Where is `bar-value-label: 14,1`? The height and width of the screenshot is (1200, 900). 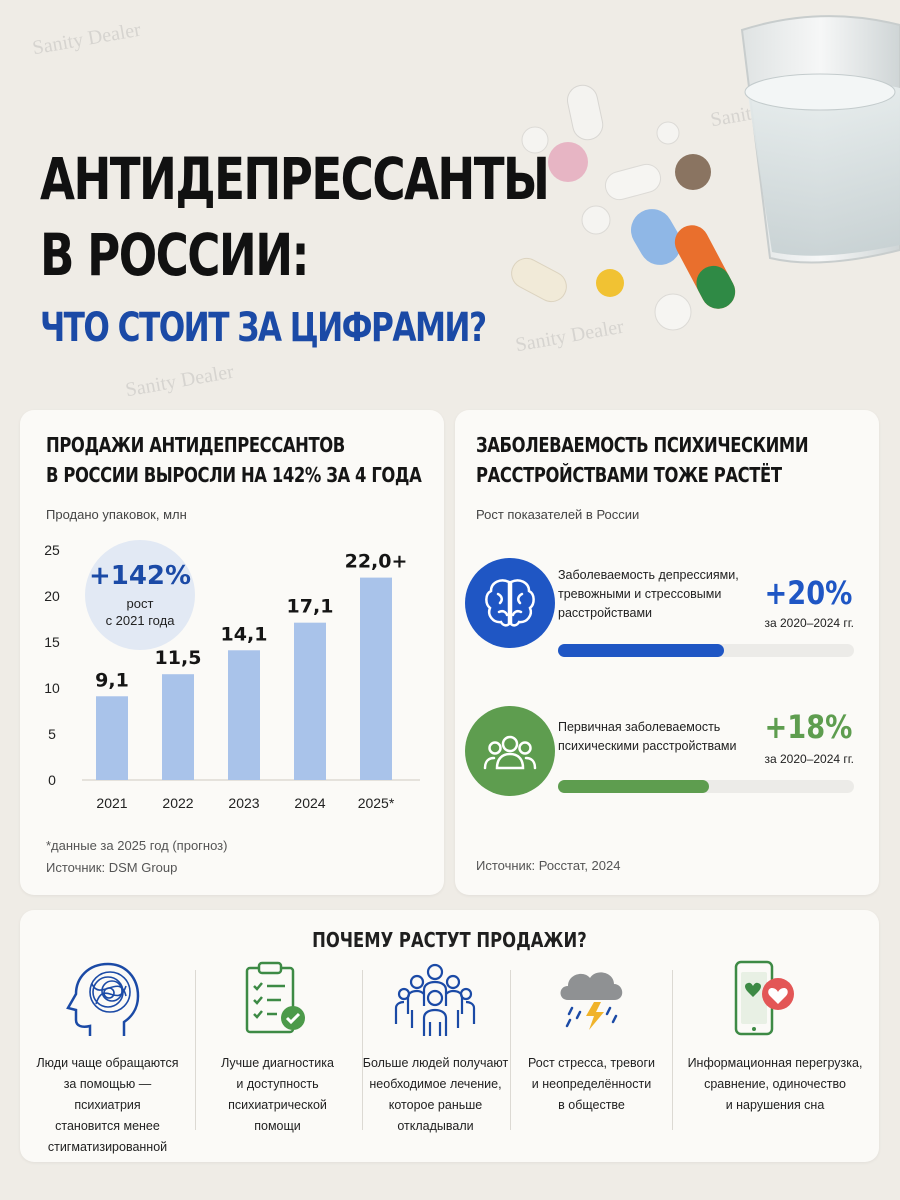 bar-value-label: 14,1 is located at coordinates (244, 634).